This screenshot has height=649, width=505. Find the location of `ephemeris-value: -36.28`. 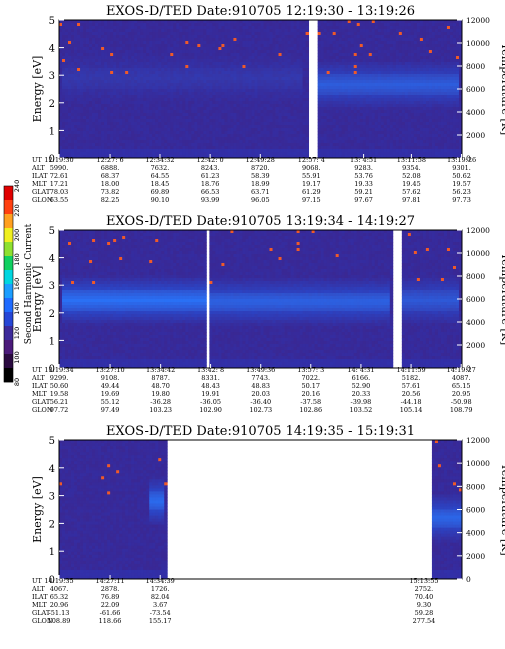

ephemeris-value: -36.28 is located at coordinates (160, 402).